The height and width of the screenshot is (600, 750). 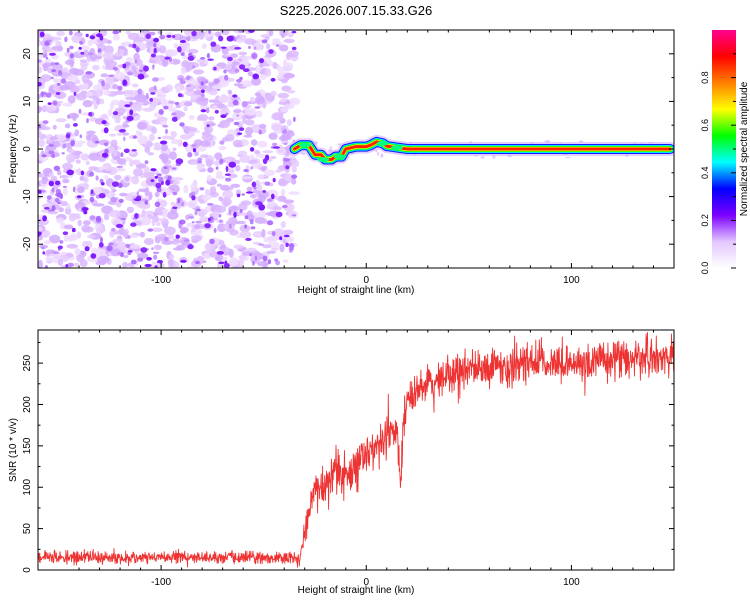 I want to click on colorbar-tick-label: 0.4, so click(x=705, y=173).